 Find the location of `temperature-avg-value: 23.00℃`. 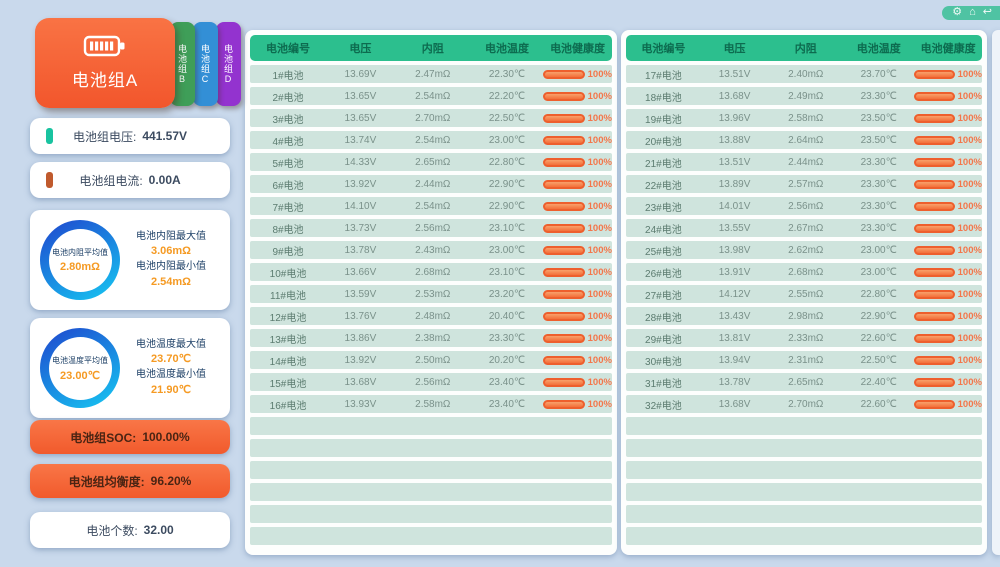

temperature-avg-value: 23.00℃ is located at coordinates (80, 375).